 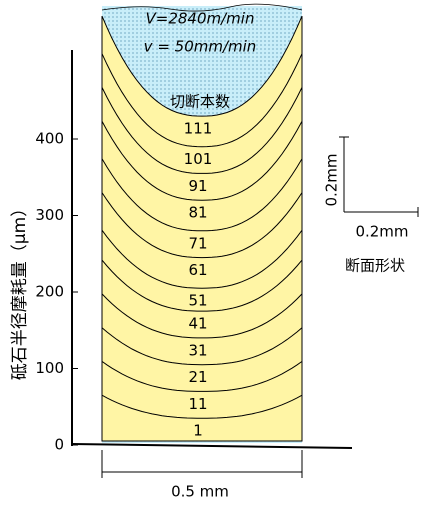 I want to click on profile-label: 71, so click(x=197, y=243).